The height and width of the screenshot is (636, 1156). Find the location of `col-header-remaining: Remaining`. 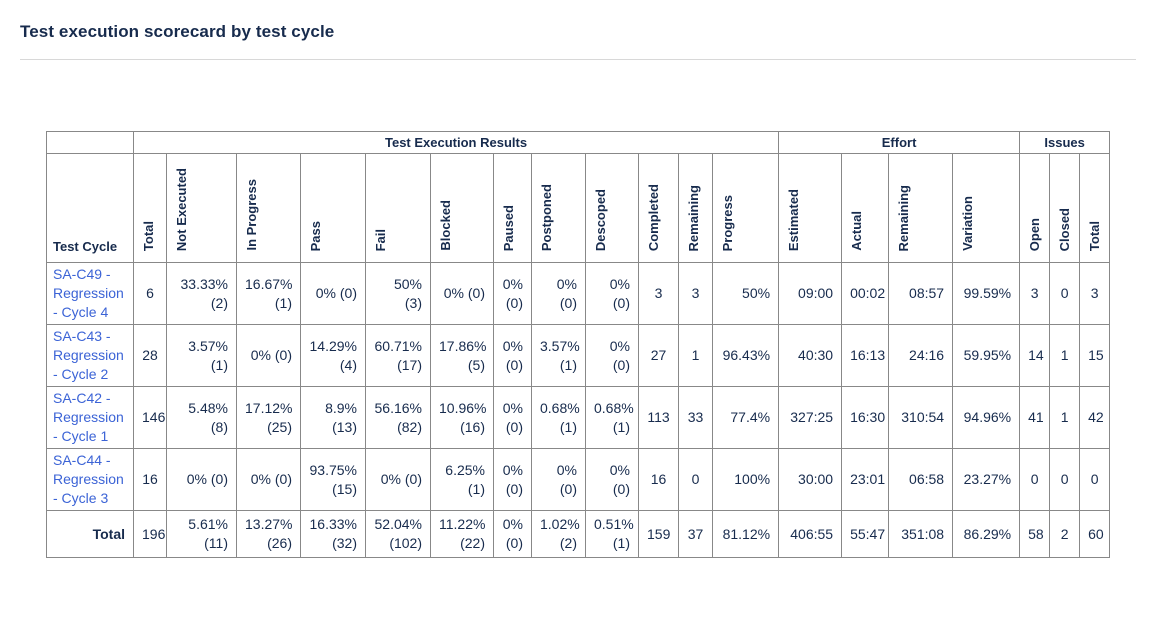

col-header-remaining: Remaining is located at coordinates (695, 208).